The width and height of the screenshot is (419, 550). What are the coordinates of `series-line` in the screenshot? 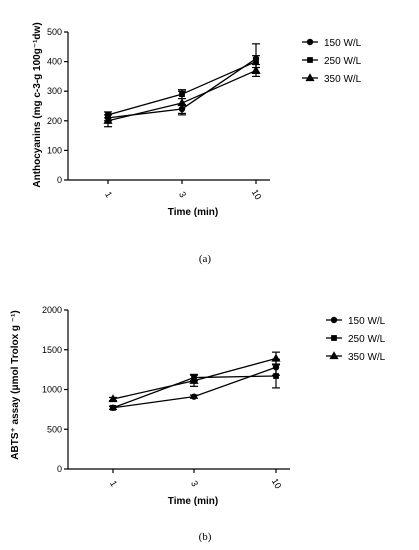 It's located at (194, 387).